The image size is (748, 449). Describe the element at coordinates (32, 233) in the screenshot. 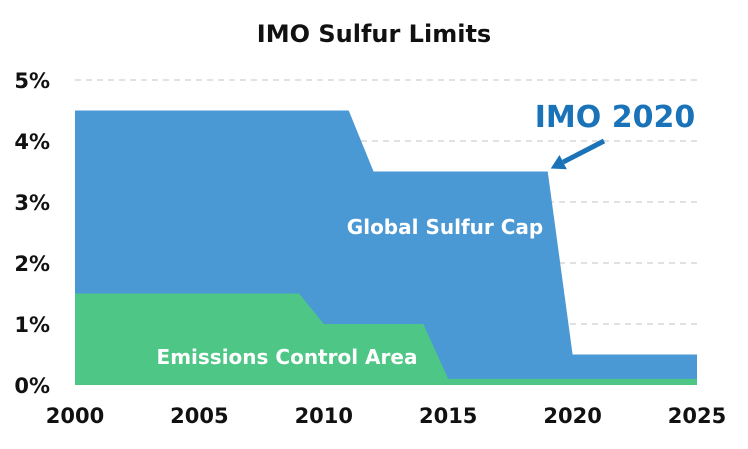

I see `y-axis-ticks: 0% 1% 2% 3% 4% 5%` at that location.